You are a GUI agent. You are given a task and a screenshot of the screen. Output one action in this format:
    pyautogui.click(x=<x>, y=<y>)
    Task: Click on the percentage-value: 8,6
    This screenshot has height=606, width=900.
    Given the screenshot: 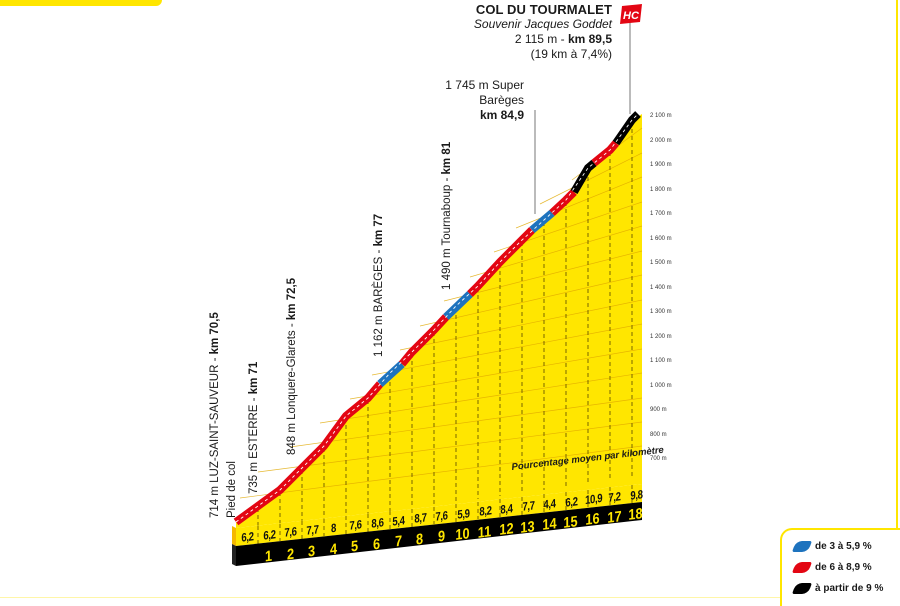 What is the action you would take?
    pyautogui.click(x=377, y=523)
    